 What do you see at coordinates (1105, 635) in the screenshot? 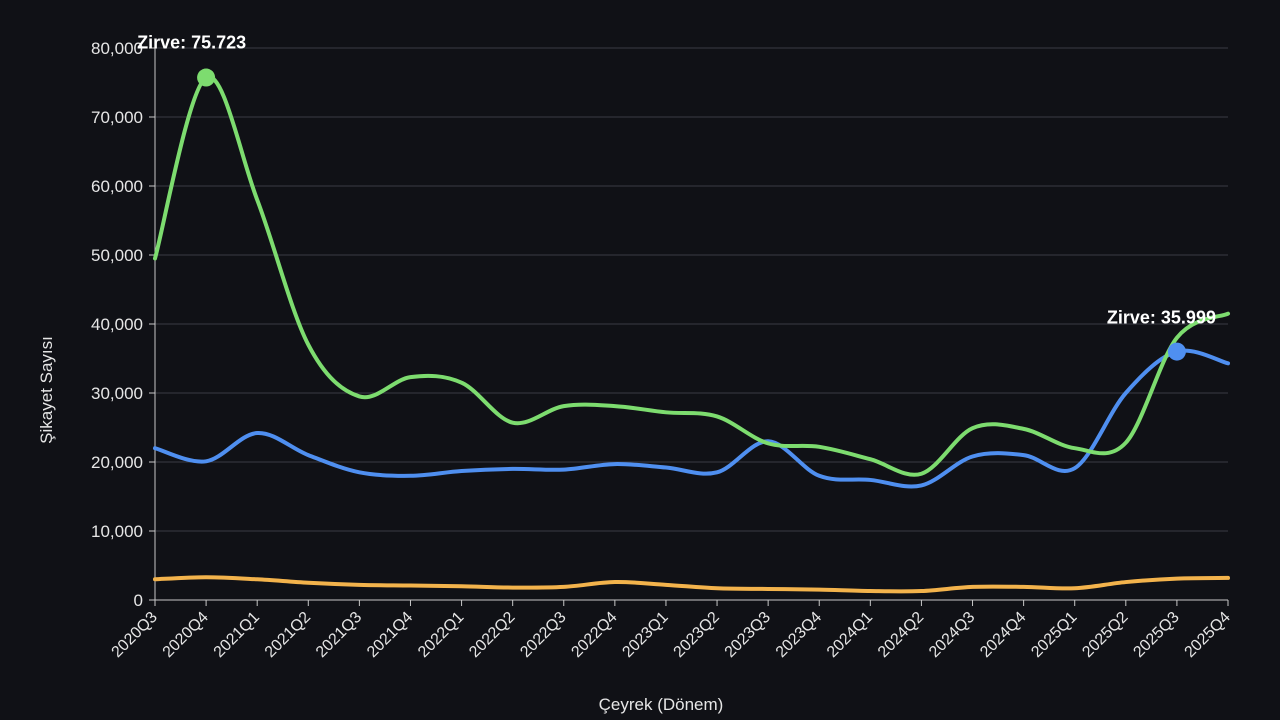
I see `x-tick-label: 2025Q2` at bounding box center [1105, 635].